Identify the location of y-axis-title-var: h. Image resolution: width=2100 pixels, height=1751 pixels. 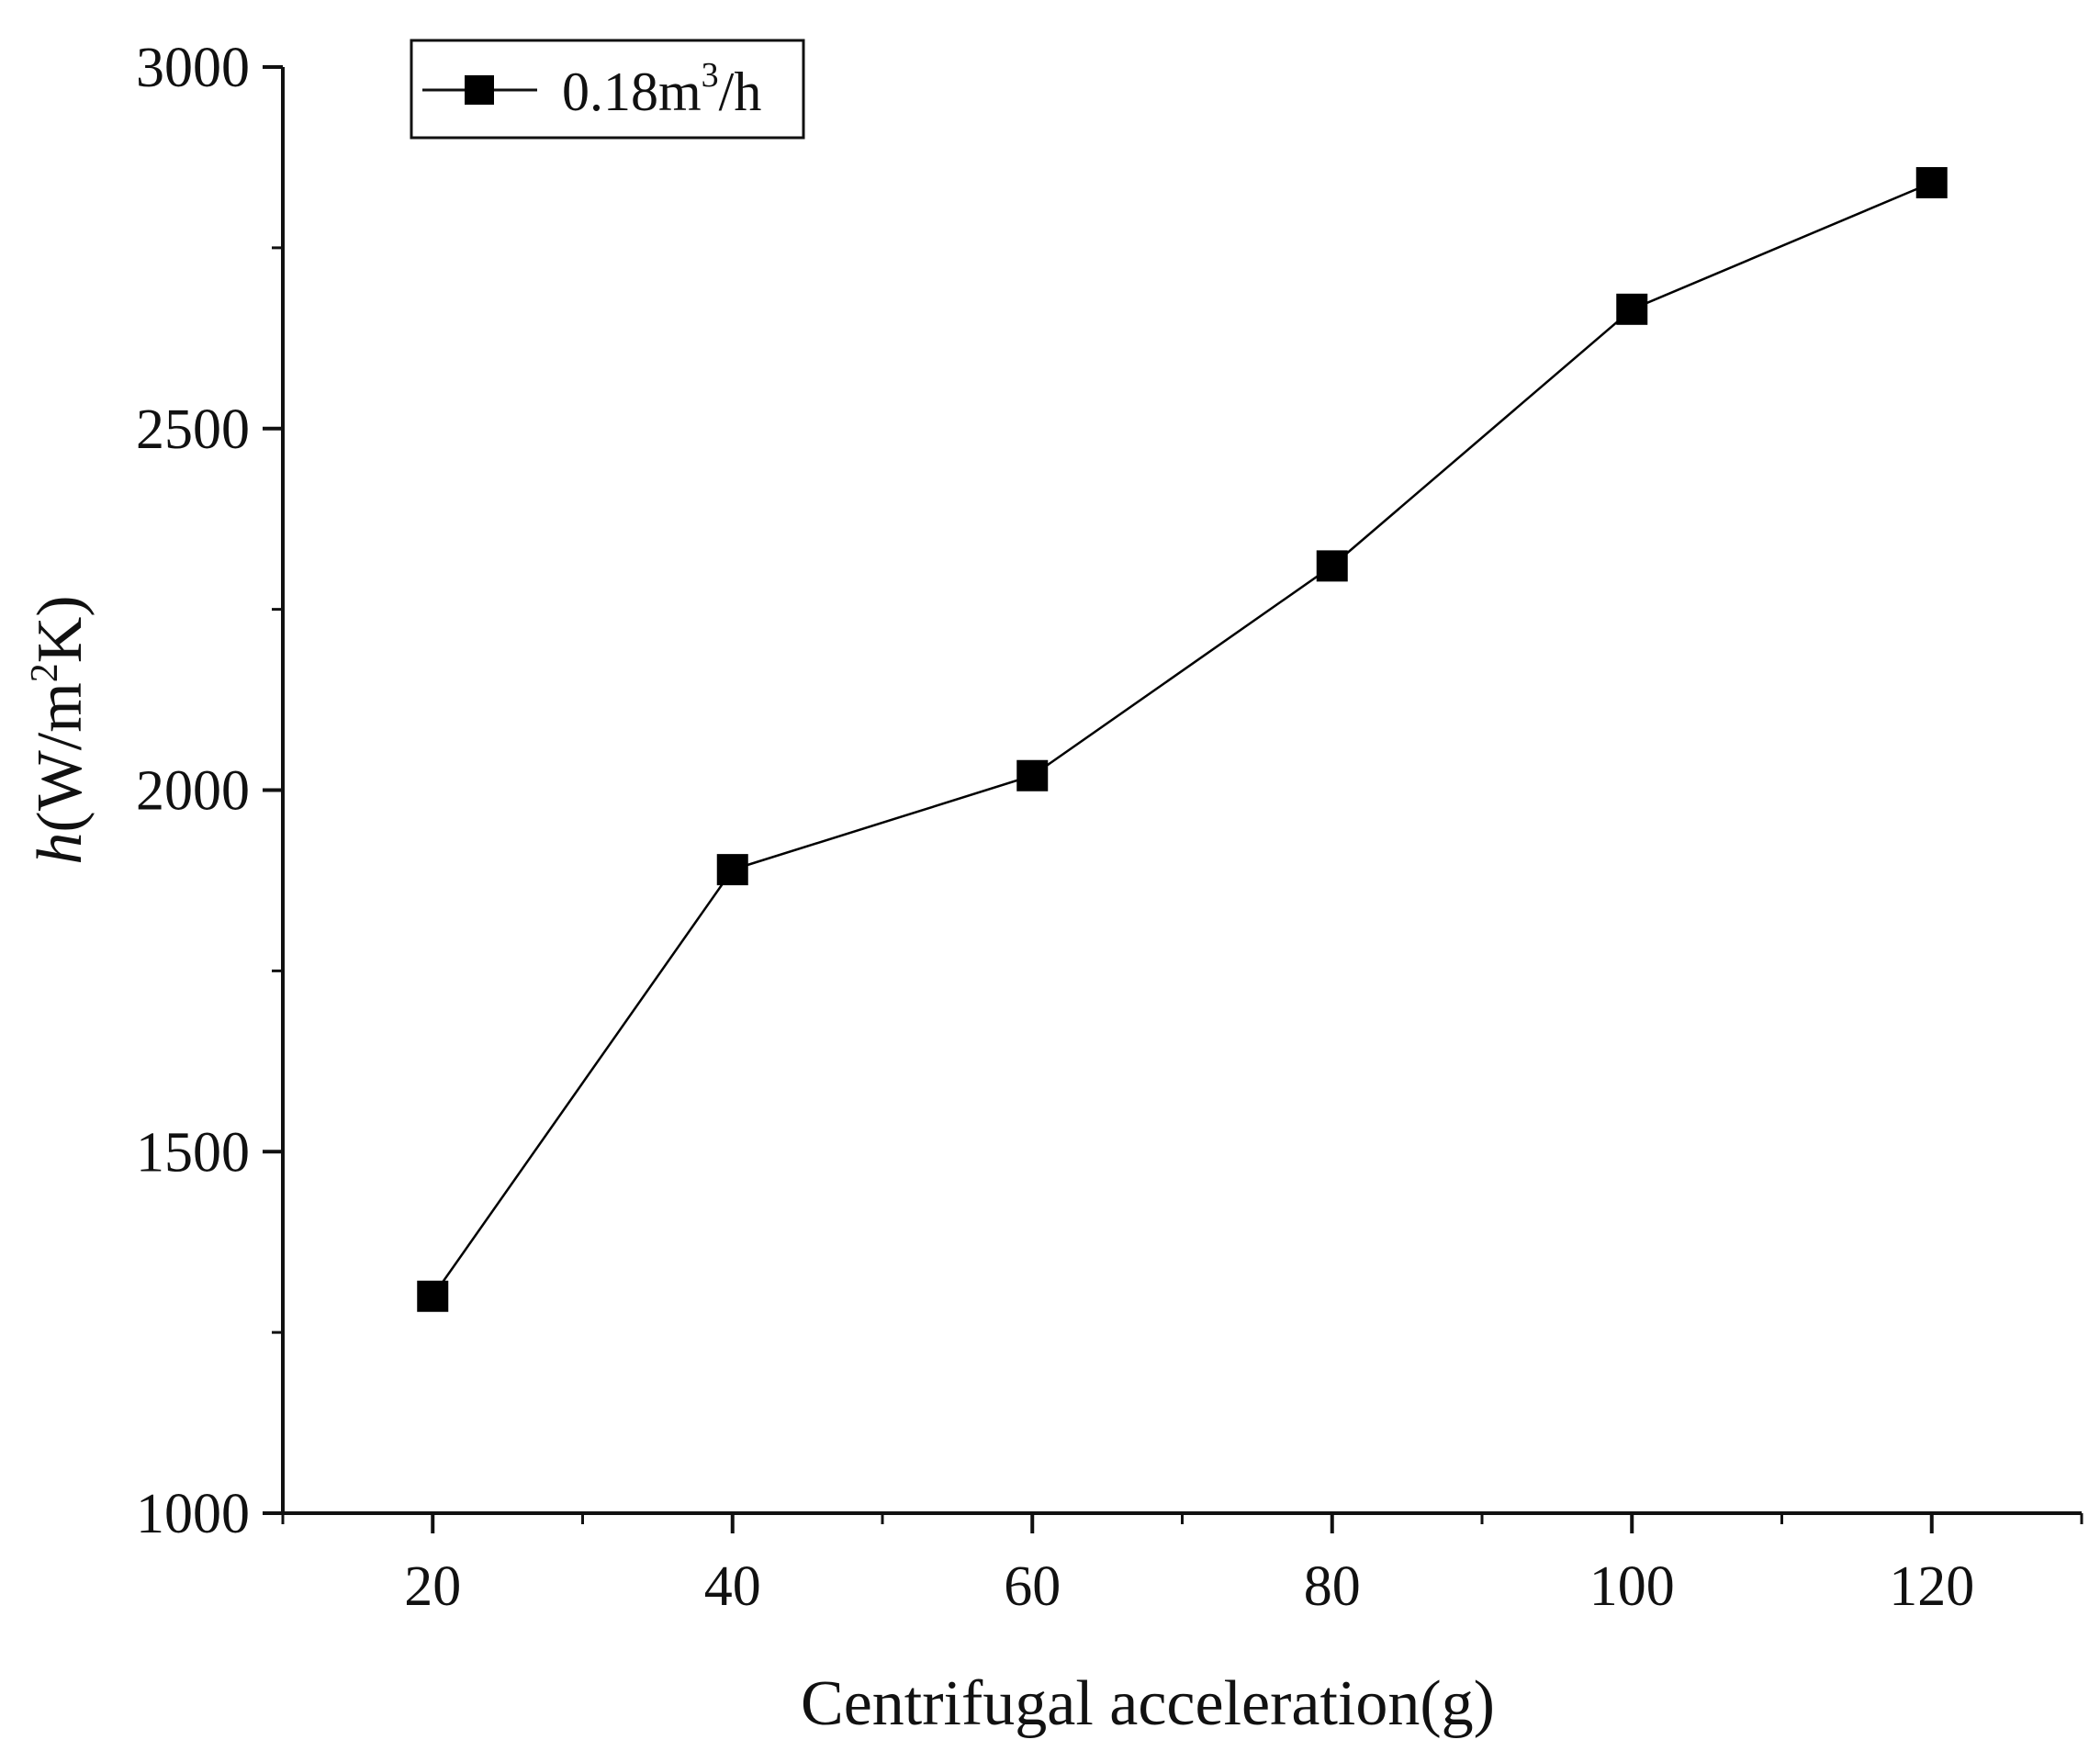
(60, 849).